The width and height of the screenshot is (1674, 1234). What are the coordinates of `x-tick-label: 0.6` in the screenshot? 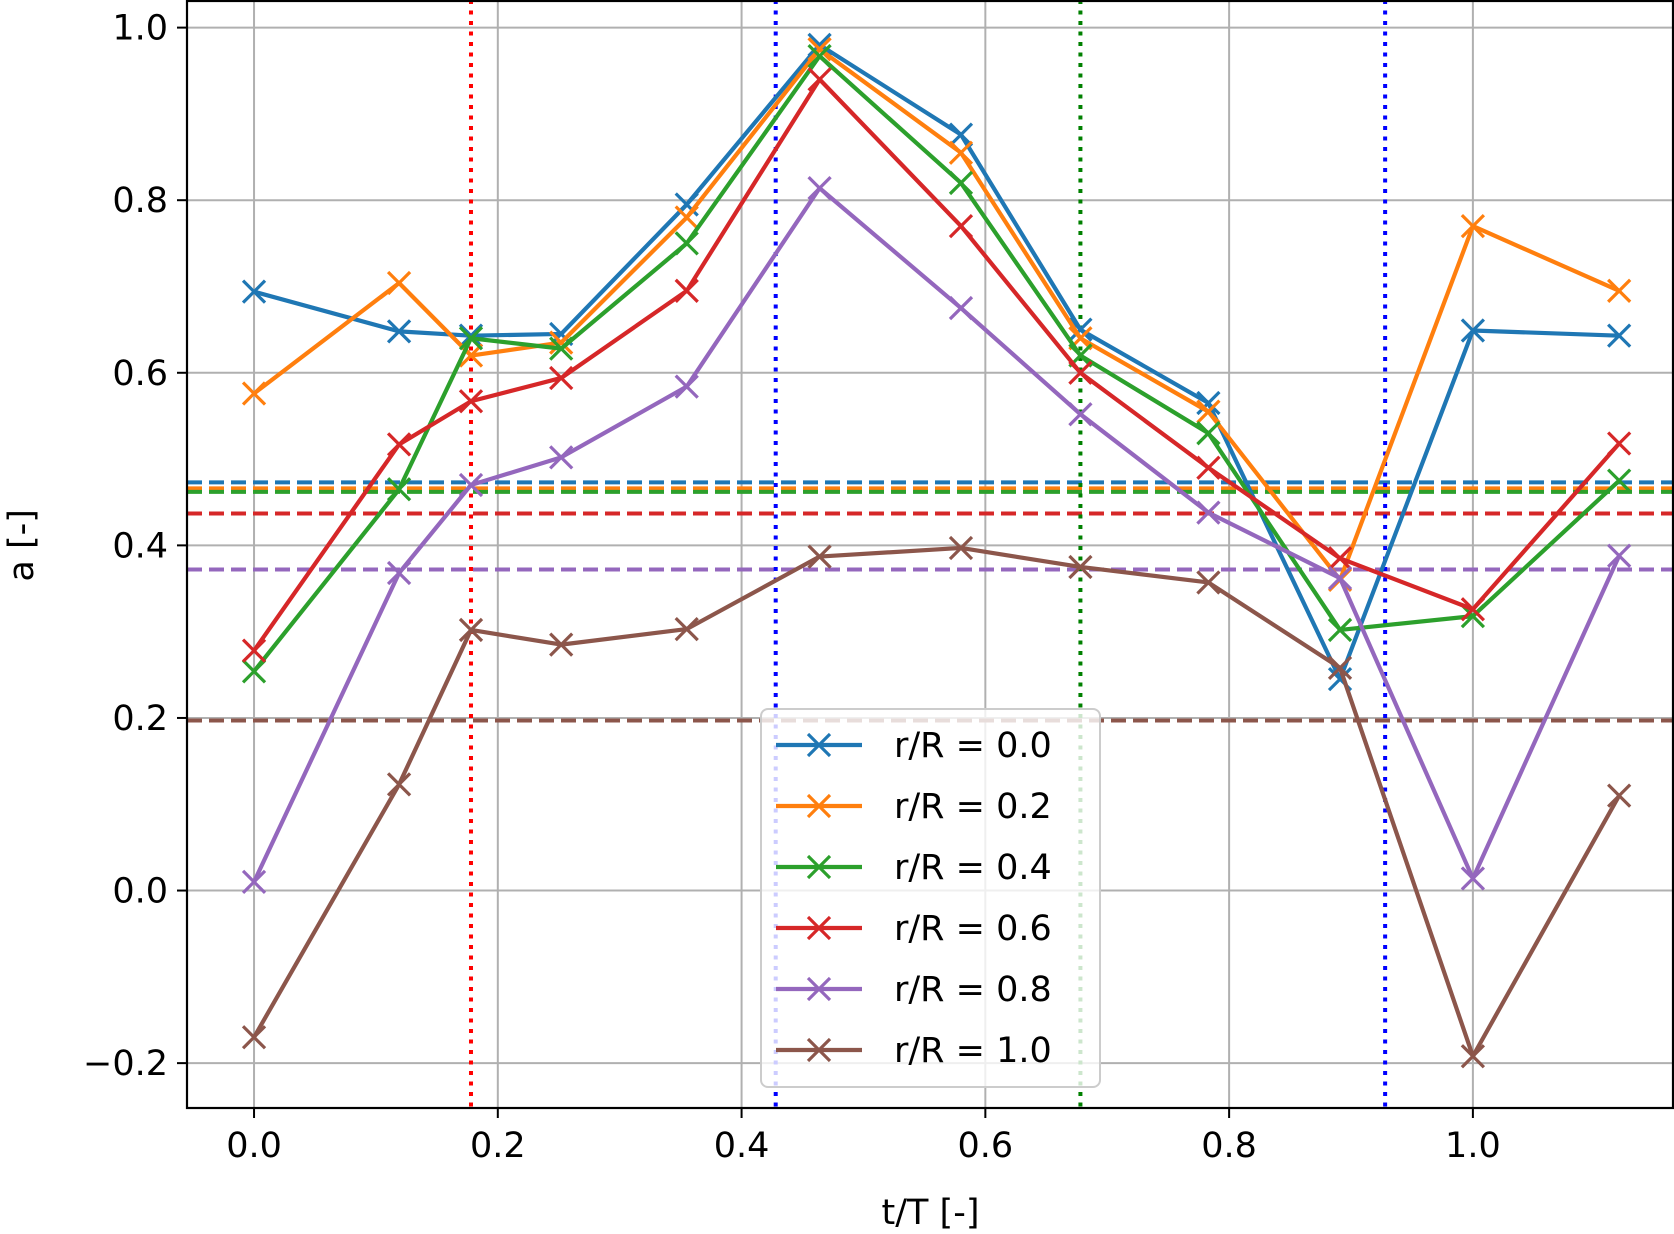 It's located at (986, 1146).